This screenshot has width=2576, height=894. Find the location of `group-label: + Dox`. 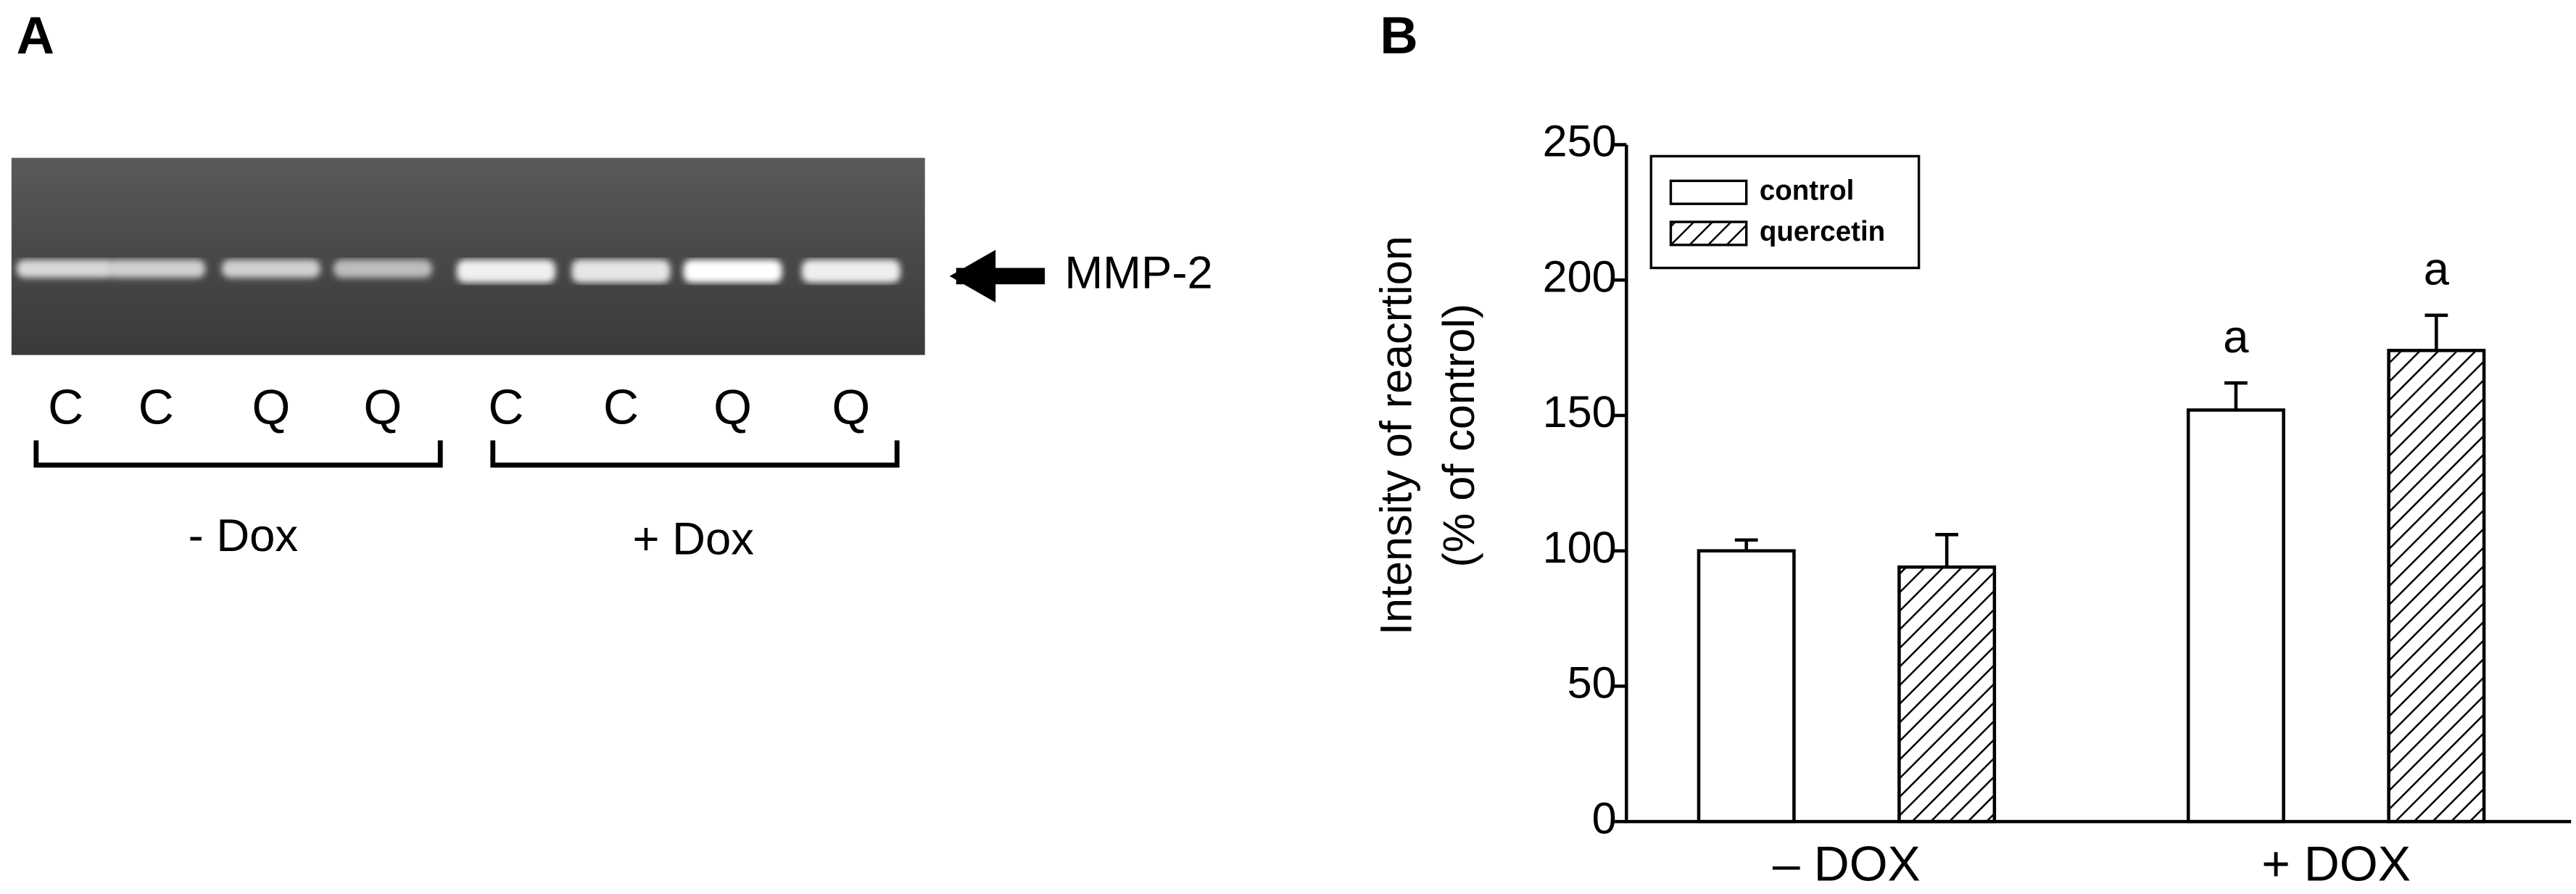

group-label: + Dox is located at coordinates (693, 539).